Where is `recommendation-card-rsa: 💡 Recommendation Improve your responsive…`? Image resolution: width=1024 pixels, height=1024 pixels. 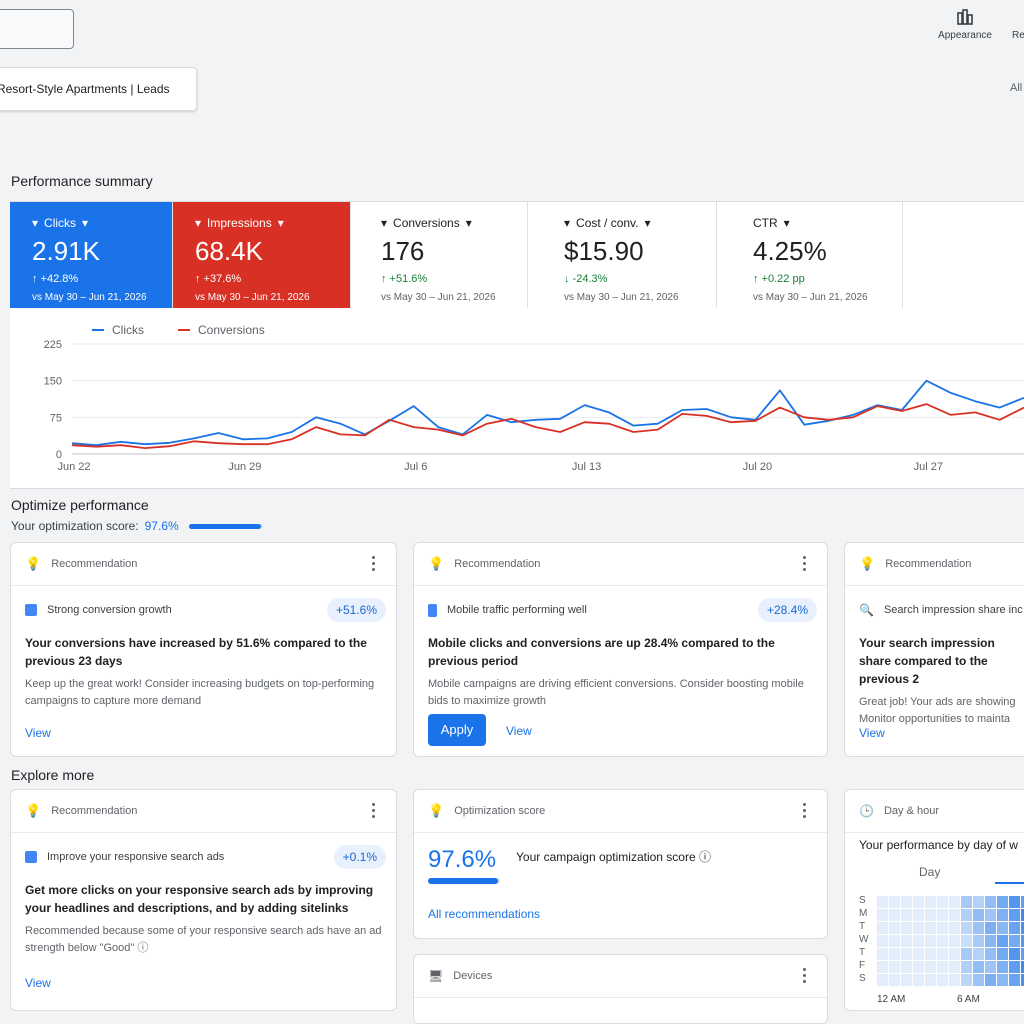 recommendation-card-rsa: 💡 Recommendation Improve your responsive… is located at coordinates (203, 900).